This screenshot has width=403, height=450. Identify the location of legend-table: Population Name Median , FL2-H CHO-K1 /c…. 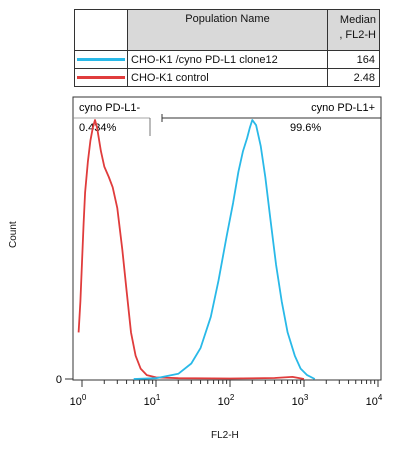
(227, 48).